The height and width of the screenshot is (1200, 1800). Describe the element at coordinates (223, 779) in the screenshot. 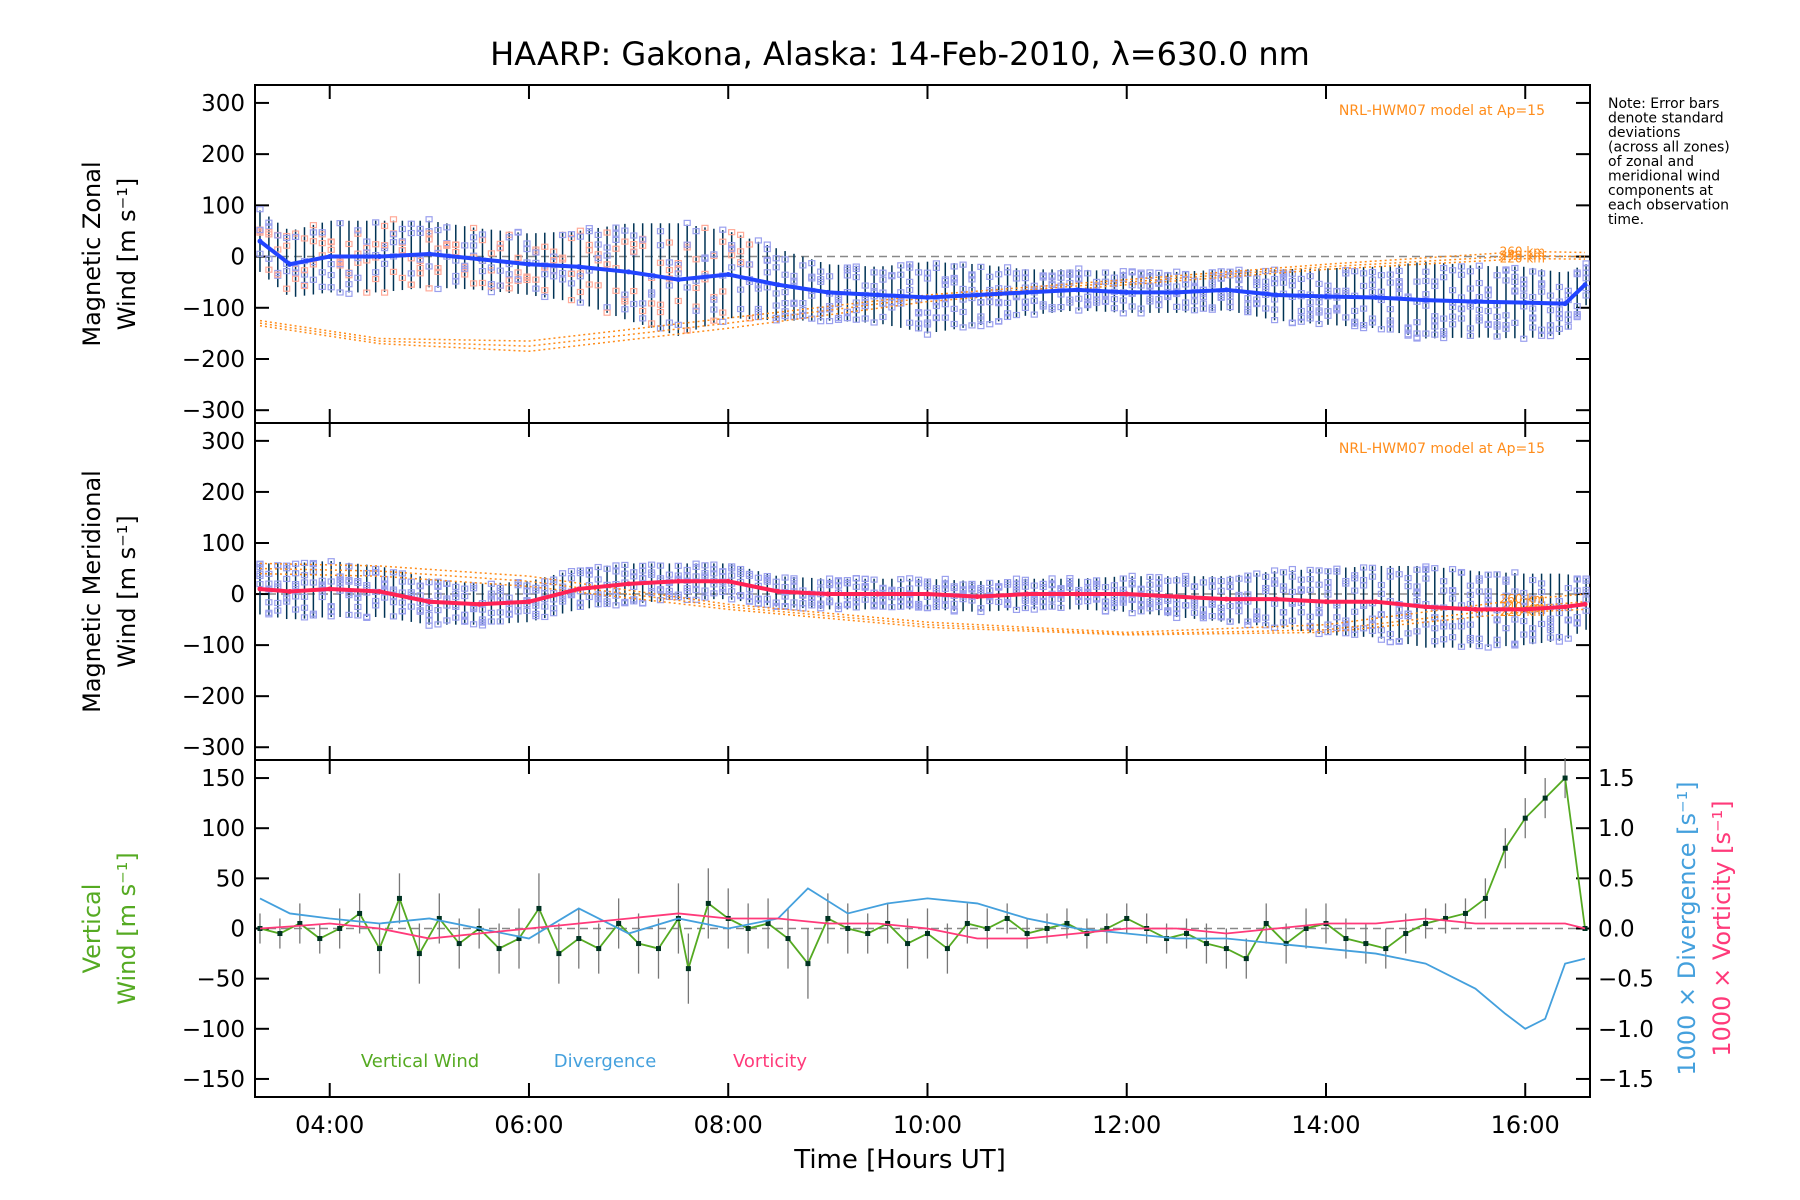

I see `y-tick-label: 150` at that location.